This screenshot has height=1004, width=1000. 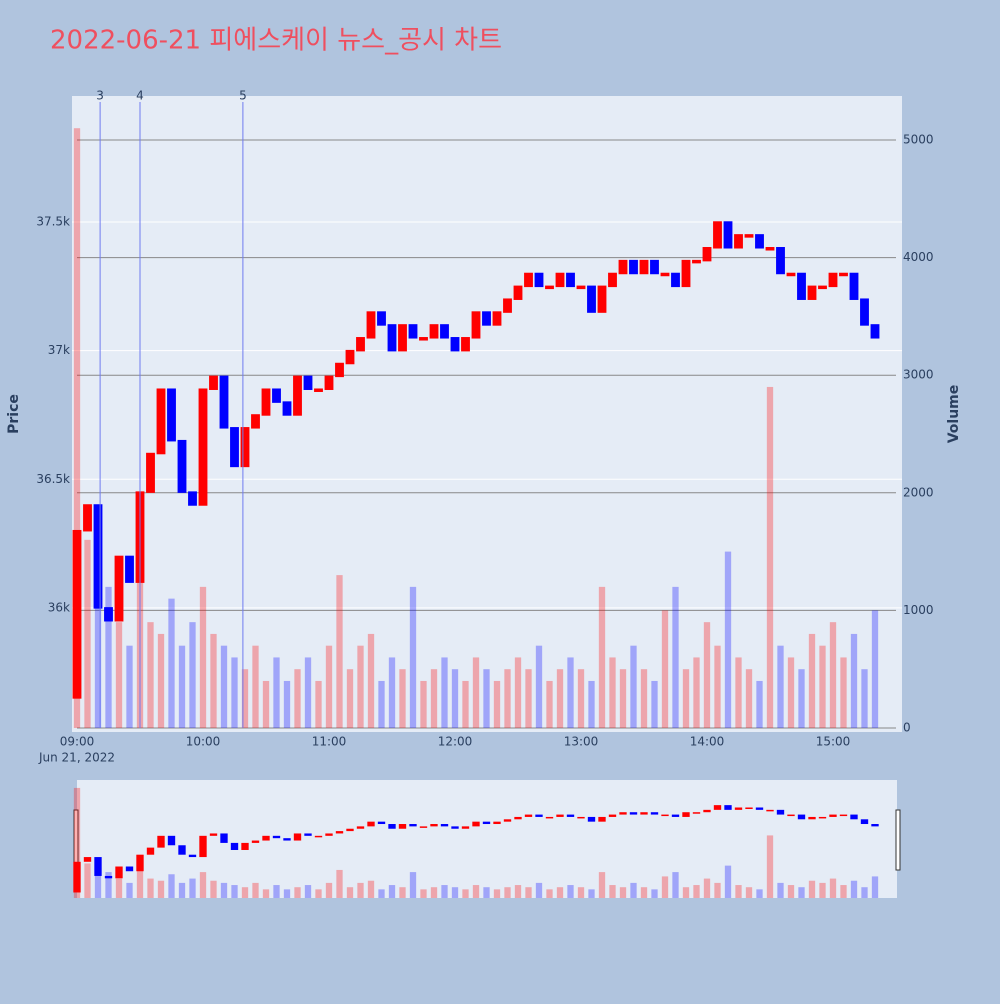 What do you see at coordinates (707, 742) in the screenshot?
I see `x-tick-label: 14:00` at bounding box center [707, 742].